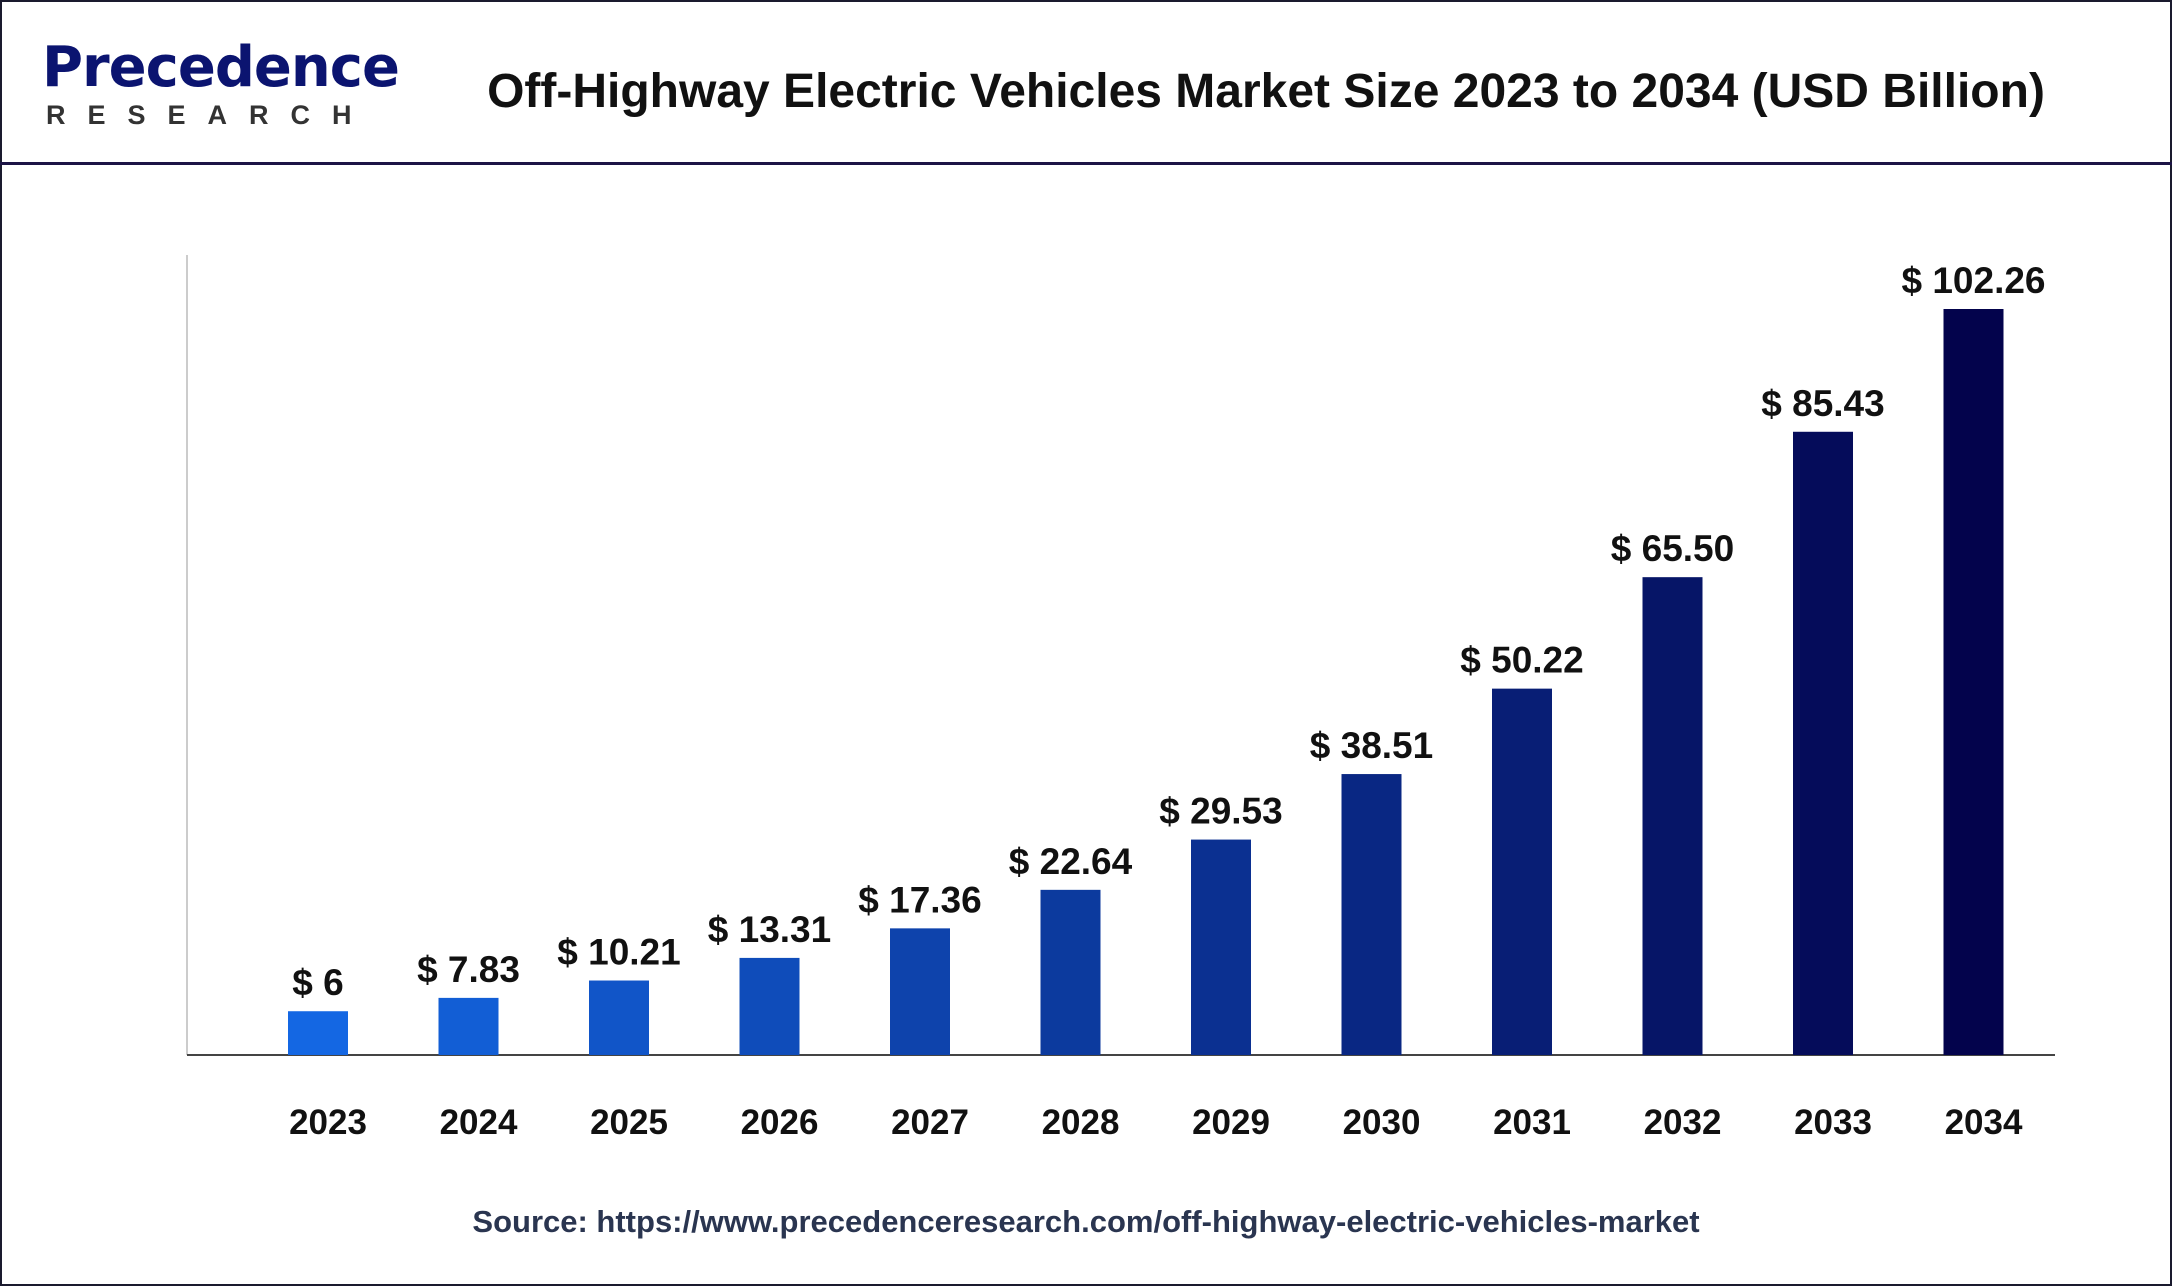 This screenshot has width=2172, height=1286. Describe the element at coordinates (1973, 280) in the screenshot. I see `data-label-2034: $ 102.26` at that location.